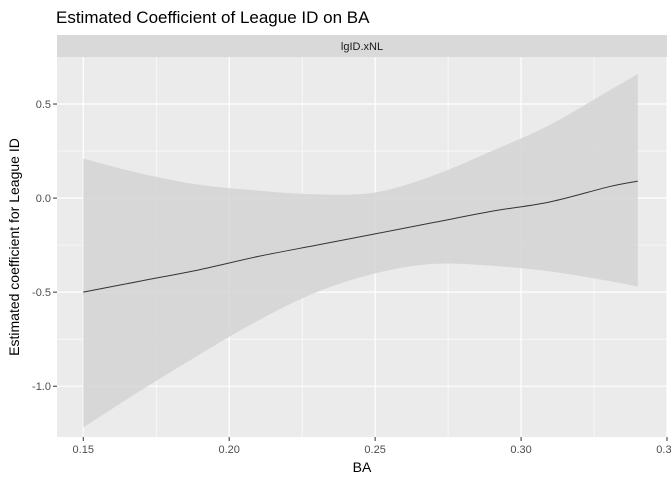 The image size is (672, 480). I want to click on chart-title: Estimated Coefficient of League ID on BA, so click(213, 17).